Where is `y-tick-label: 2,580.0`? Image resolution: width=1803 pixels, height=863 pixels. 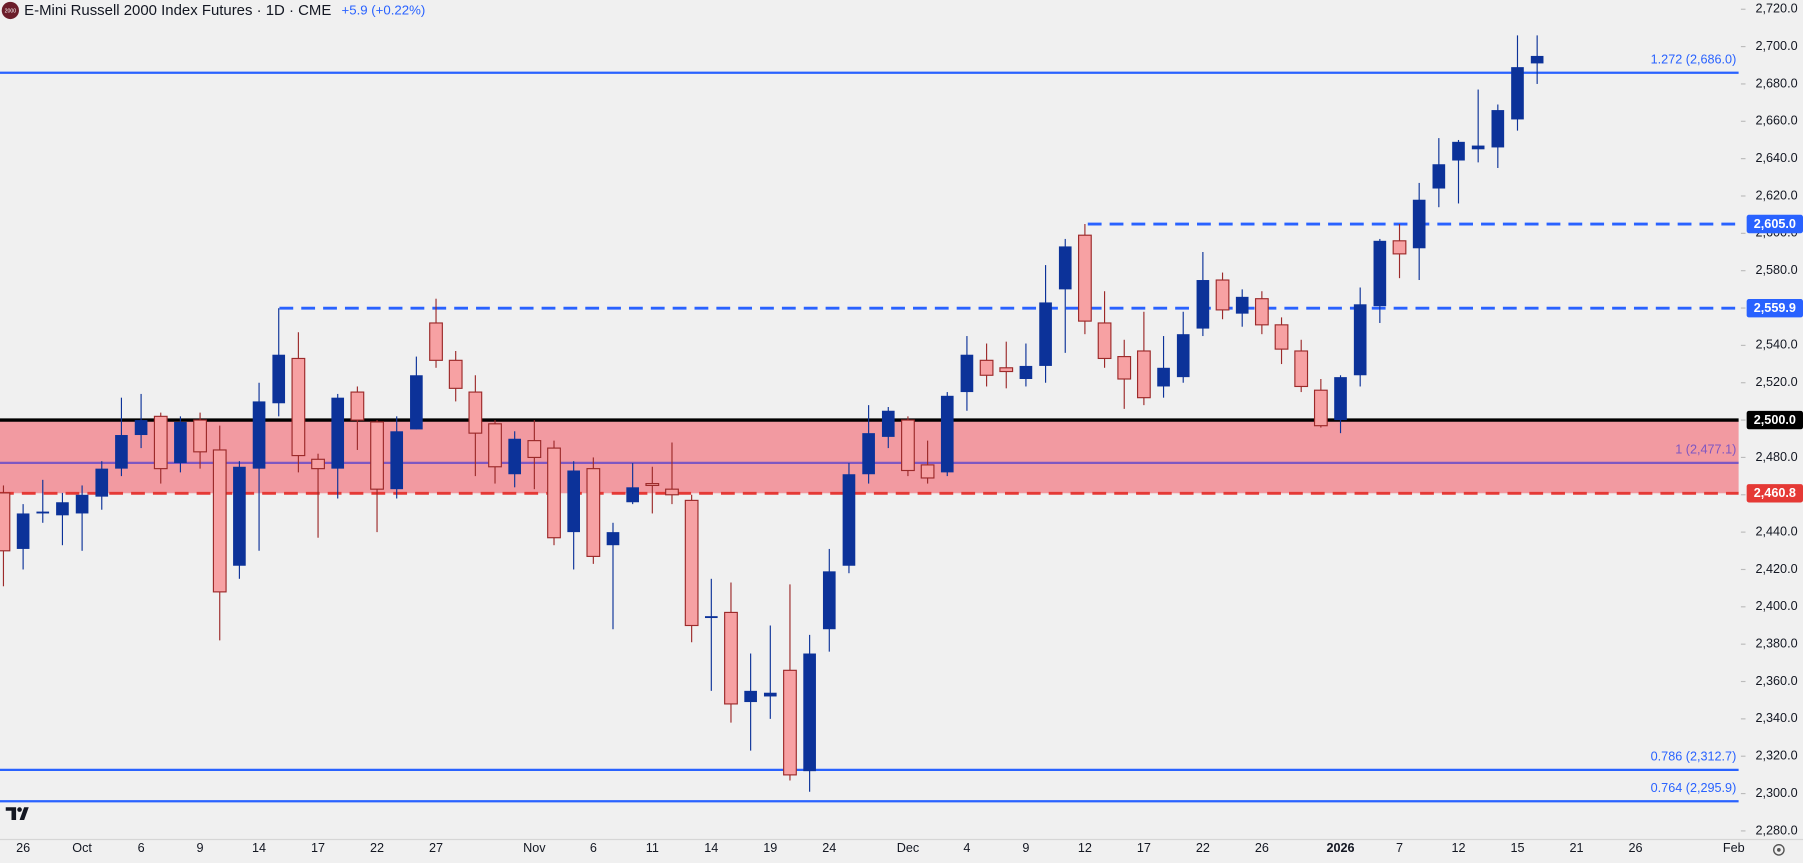 y-tick-label: 2,580.0 is located at coordinates (1776, 270).